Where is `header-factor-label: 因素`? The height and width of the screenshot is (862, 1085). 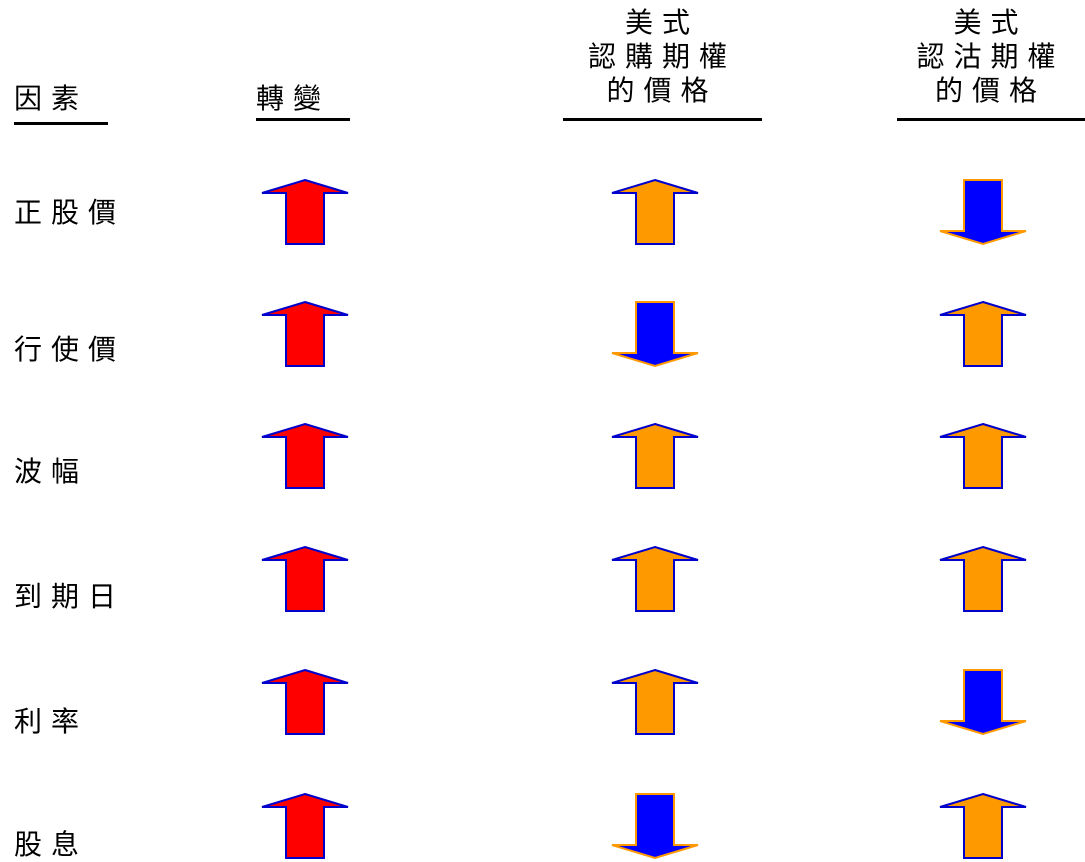
header-factor-label: 因素 is located at coordinates (51, 98).